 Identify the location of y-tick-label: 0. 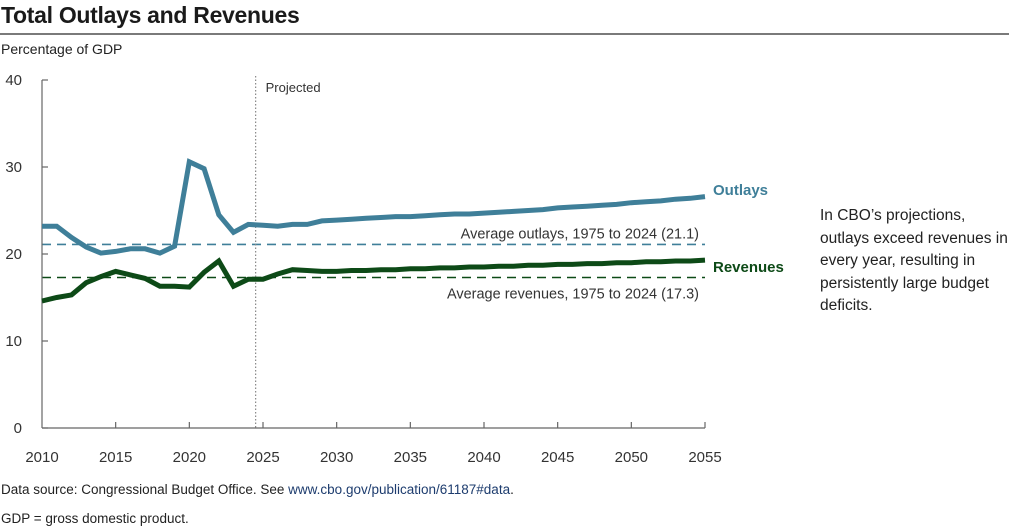
(18, 428).